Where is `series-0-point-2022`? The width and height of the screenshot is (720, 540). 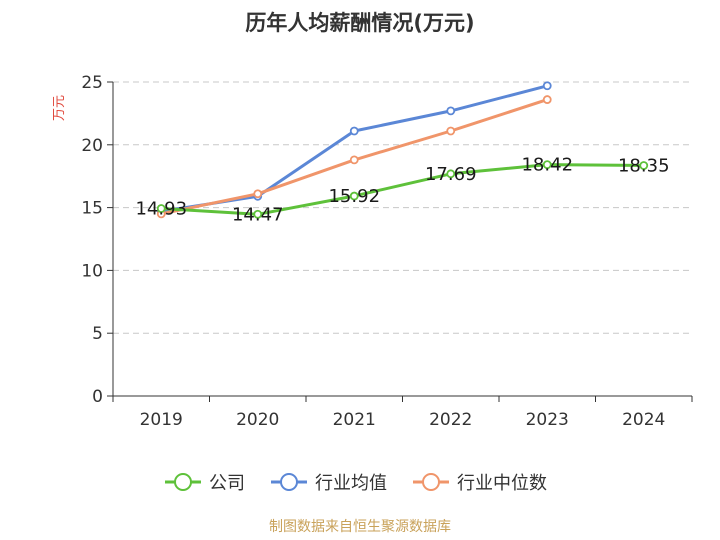
series-0-point-2022 is located at coordinates (451, 174).